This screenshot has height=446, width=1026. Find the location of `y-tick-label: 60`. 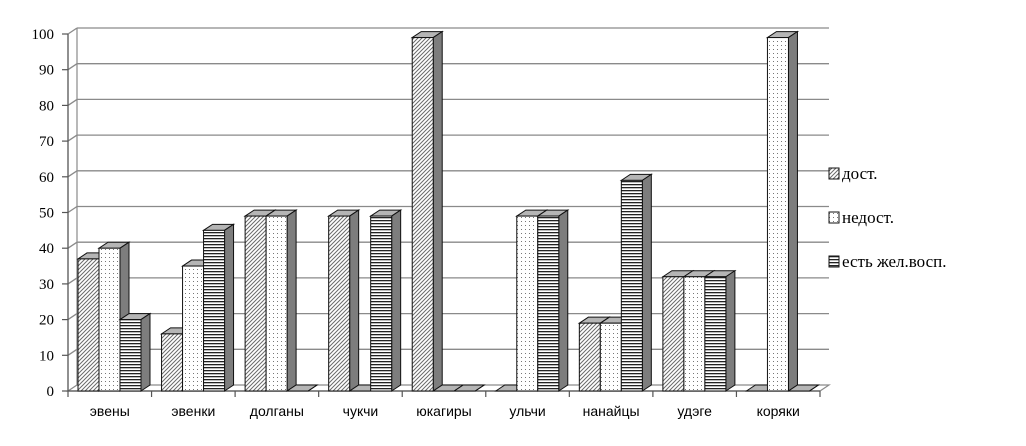

y-tick-label: 60 is located at coordinates (46, 178).